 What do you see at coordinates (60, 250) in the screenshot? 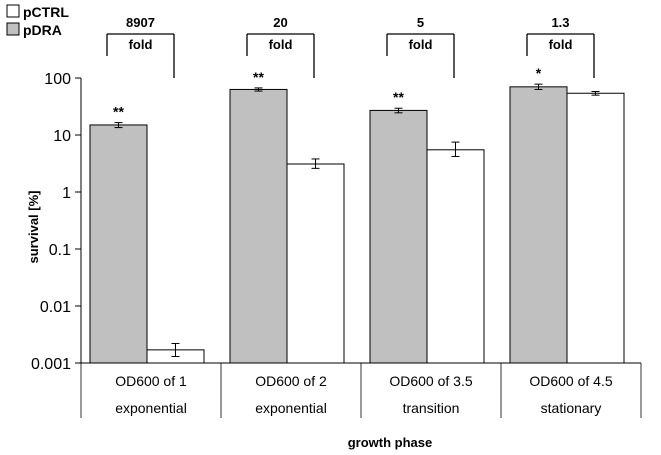
I see `y-tick-label: 0.1` at bounding box center [60, 250].